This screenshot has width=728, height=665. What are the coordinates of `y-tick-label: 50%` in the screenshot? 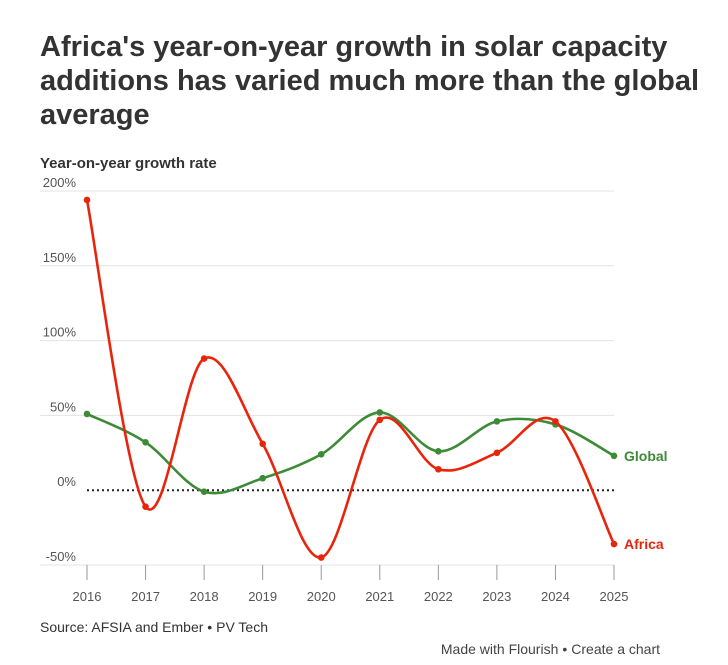 It's located at (63, 406).